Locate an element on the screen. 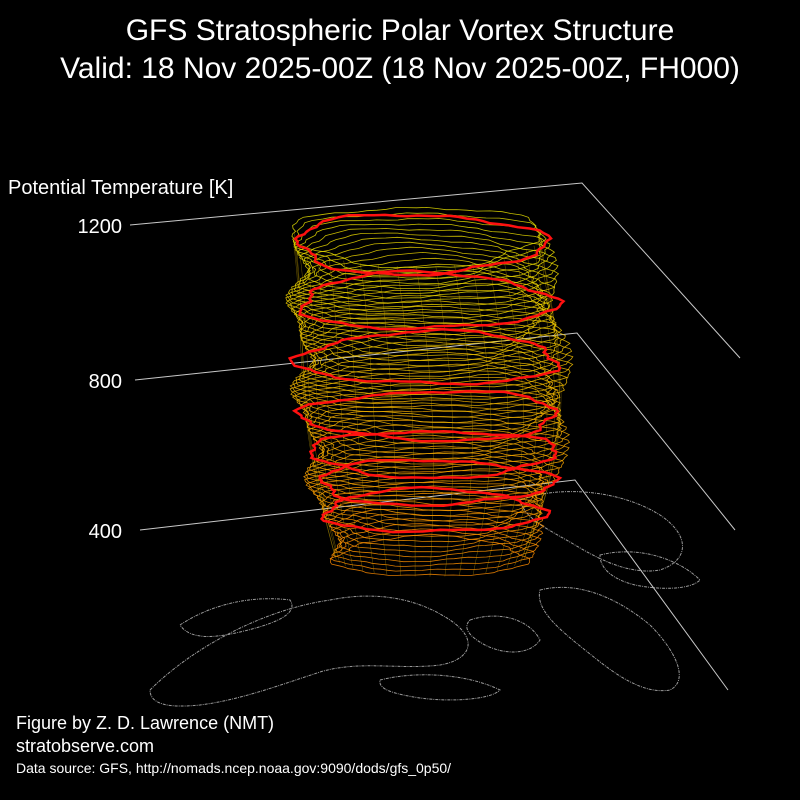 The width and height of the screenshot is (800, 800). z-tick-label: 1200 is located at coordinates (100, 227).